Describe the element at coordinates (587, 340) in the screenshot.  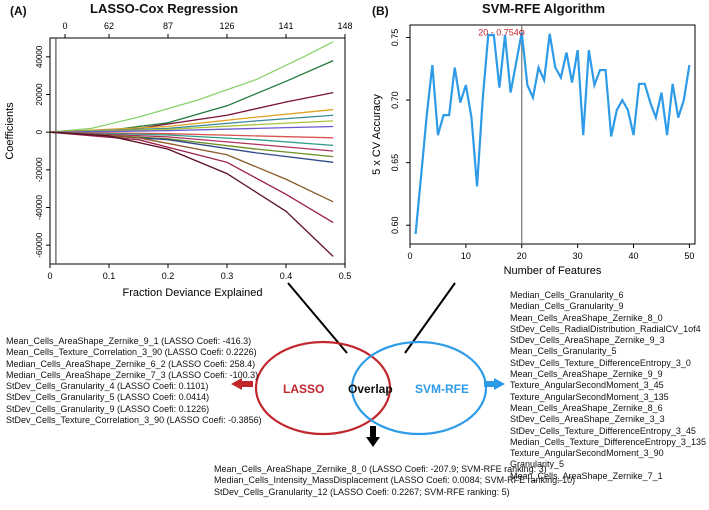
I see `svm-feature-item: StDev_Cells_AreaShape_Zernike_9_3` at that location.